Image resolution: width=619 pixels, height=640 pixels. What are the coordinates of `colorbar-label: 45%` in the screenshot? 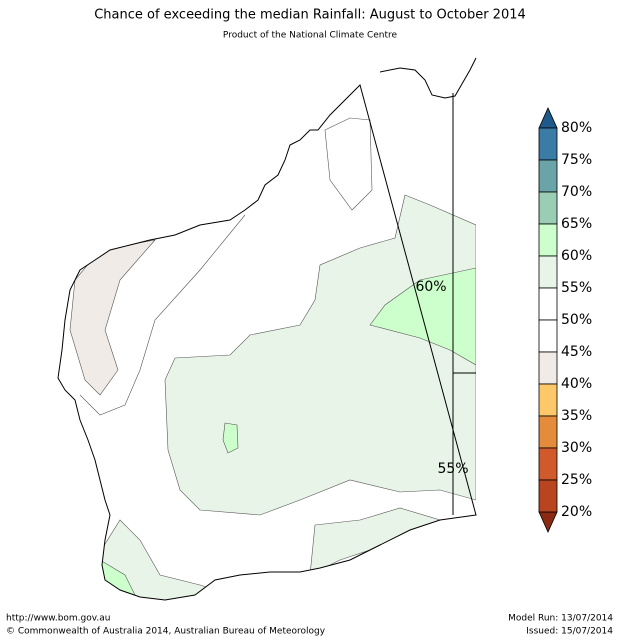 It's located at (576, 352).